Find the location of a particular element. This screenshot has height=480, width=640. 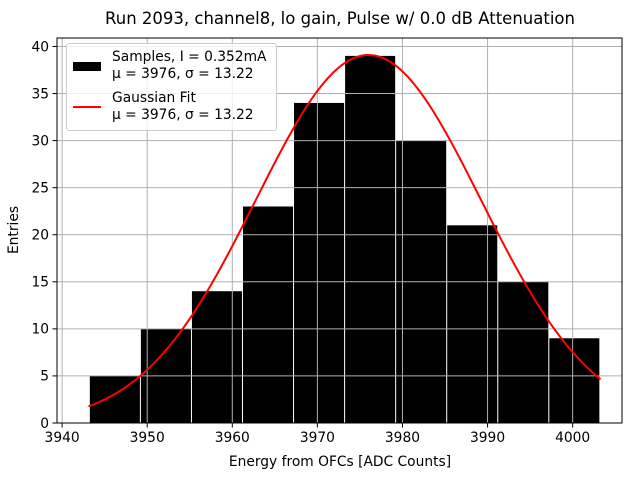

y-tick-label: 20 is located at coordinates (40, 236).